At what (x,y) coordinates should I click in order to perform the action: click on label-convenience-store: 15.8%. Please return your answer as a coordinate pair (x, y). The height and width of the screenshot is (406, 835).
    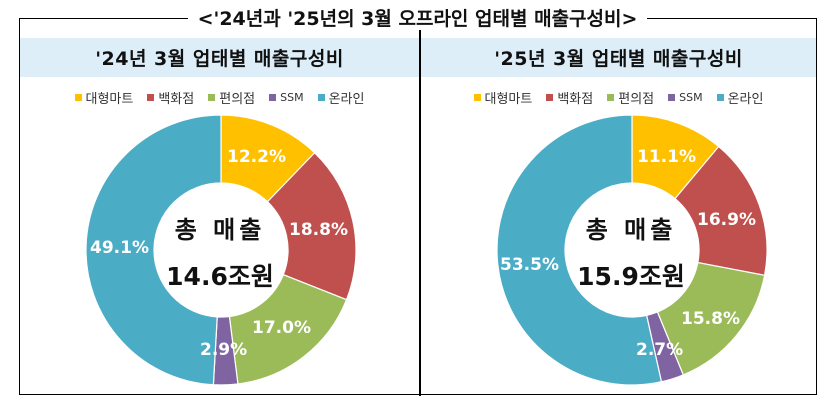
    Looking at the image, I should click on (710, 319).